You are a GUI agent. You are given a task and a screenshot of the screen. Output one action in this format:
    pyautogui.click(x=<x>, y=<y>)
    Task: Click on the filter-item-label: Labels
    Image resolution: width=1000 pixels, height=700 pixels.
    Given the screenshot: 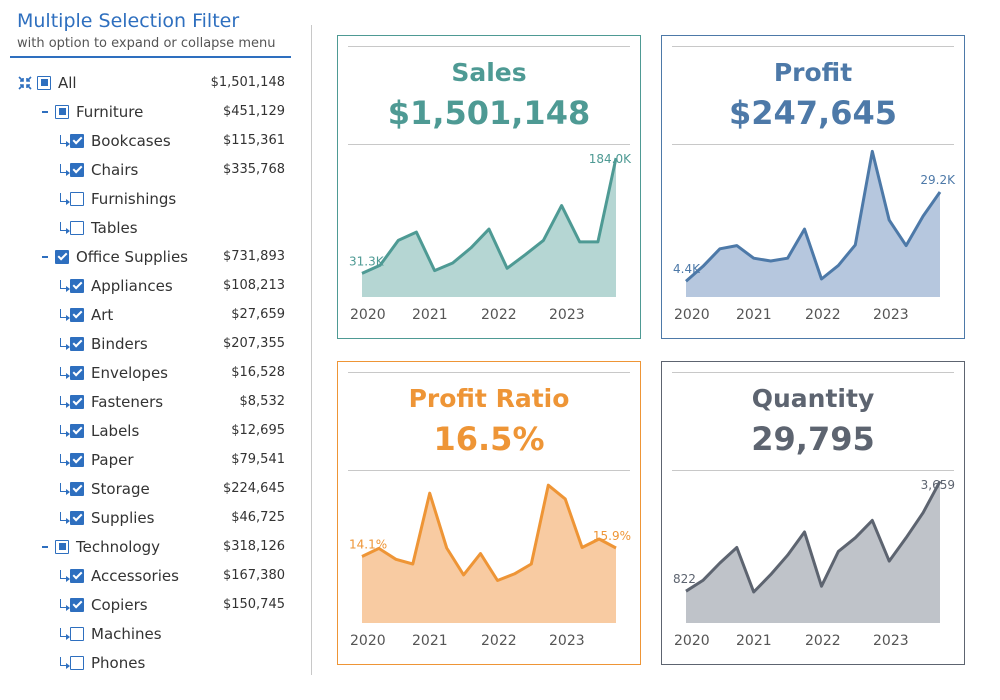 What is the action you would take?
    pyautogui.click(x=115, y=430)
    